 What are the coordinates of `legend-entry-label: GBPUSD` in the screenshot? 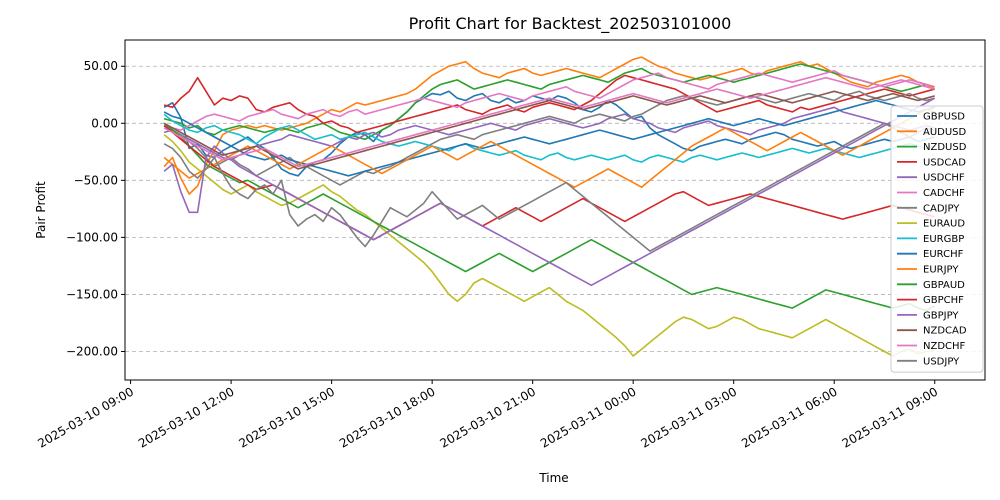 It's located at (944, 117).